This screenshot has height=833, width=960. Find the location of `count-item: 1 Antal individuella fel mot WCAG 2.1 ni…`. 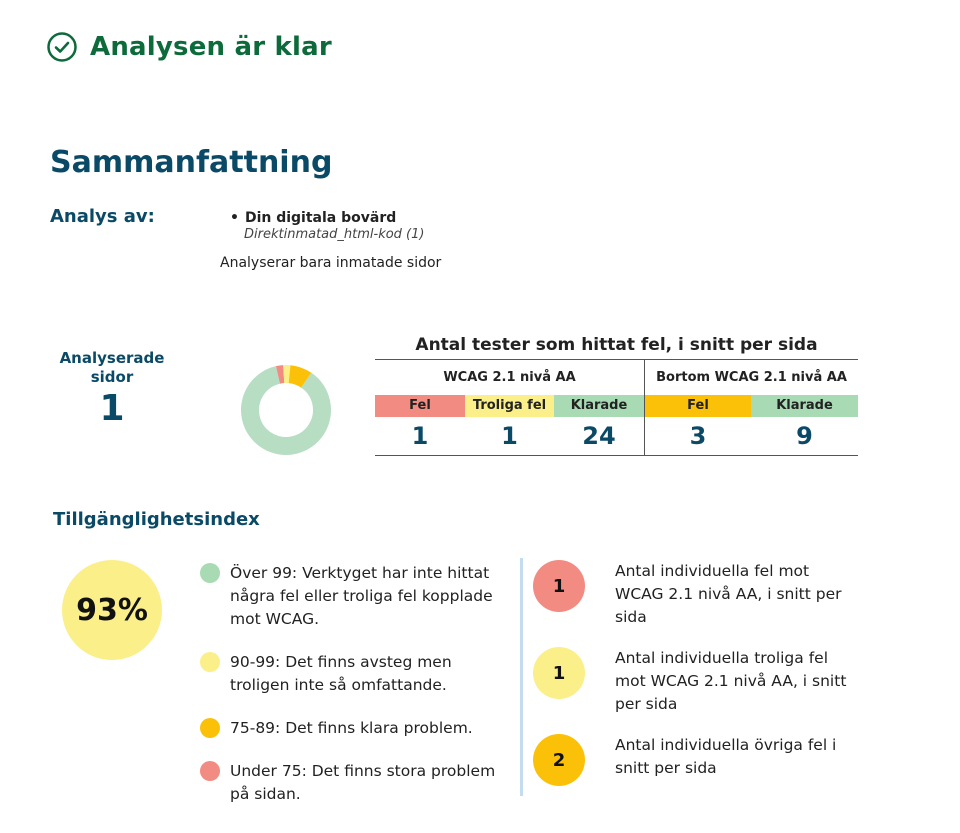

count-item: 1 Antal individuella fel mot WCAG 2.1 ni… is located at coordinates (698, 594).